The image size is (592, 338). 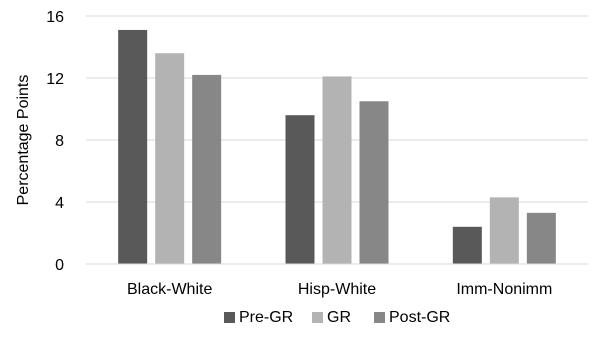 I want to click on y-axis-title: Percentage Points, so click(x=23, y=140).